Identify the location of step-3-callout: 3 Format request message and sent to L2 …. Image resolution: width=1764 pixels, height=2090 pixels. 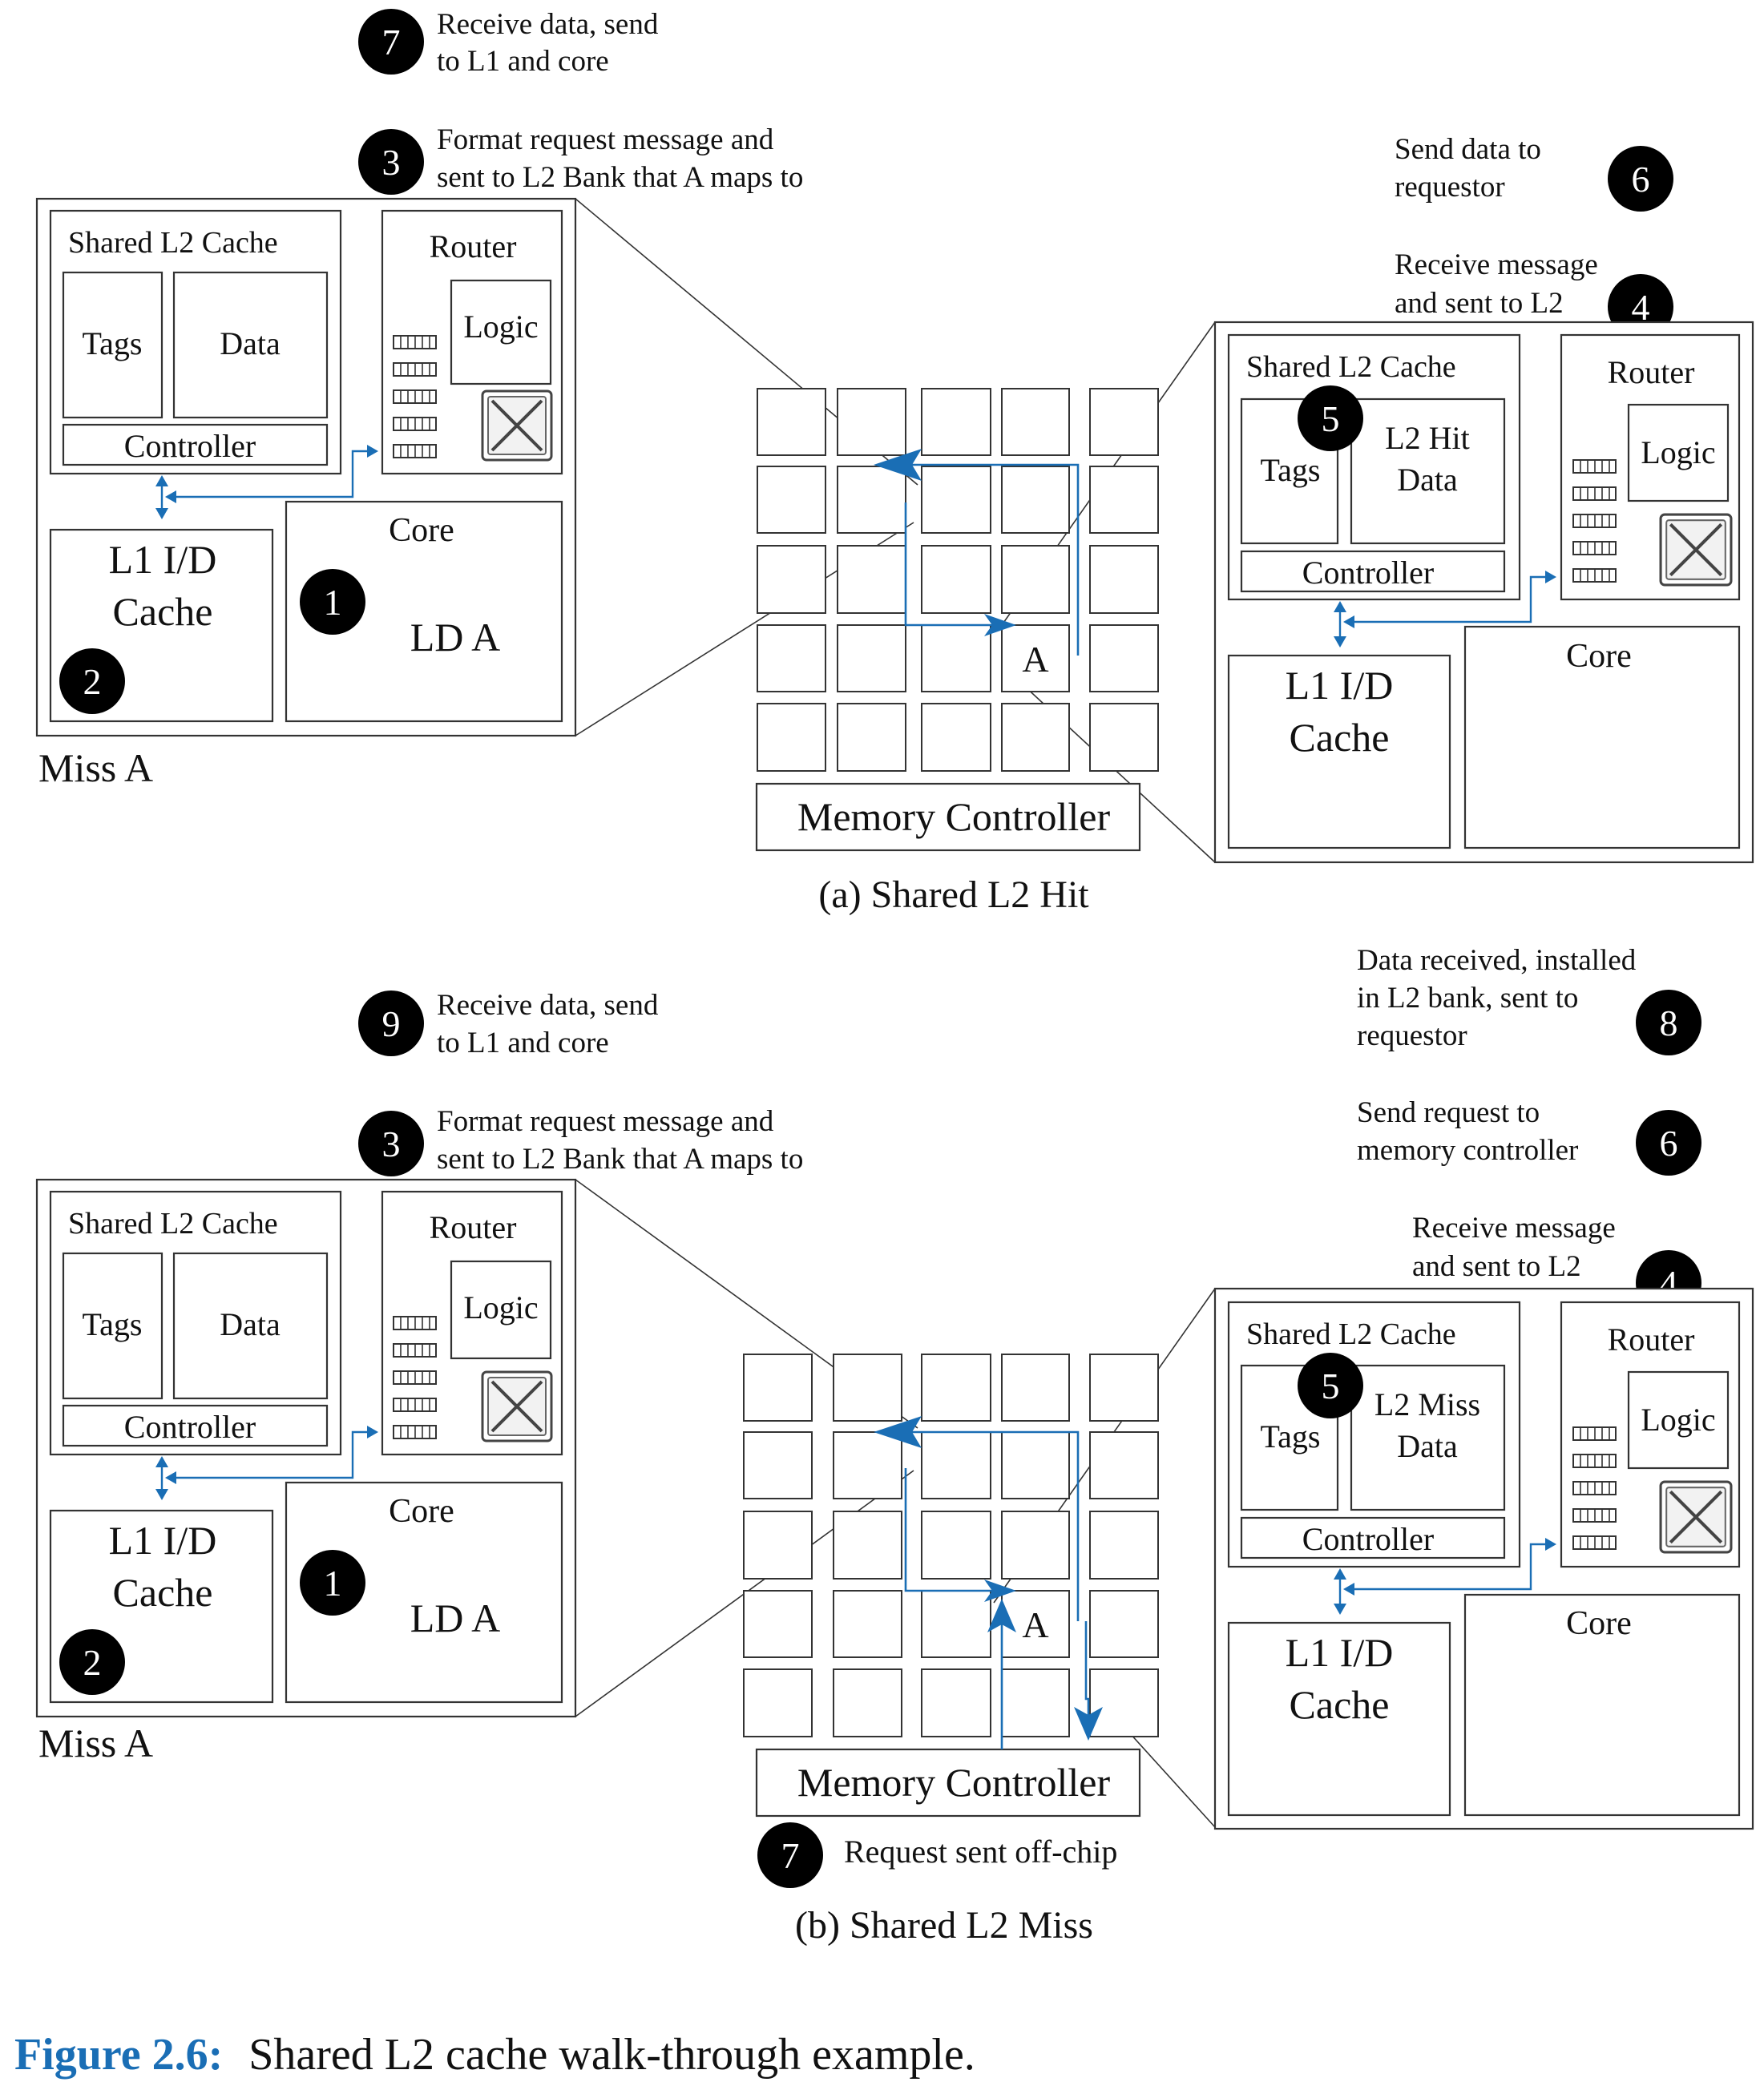
(580, 159).